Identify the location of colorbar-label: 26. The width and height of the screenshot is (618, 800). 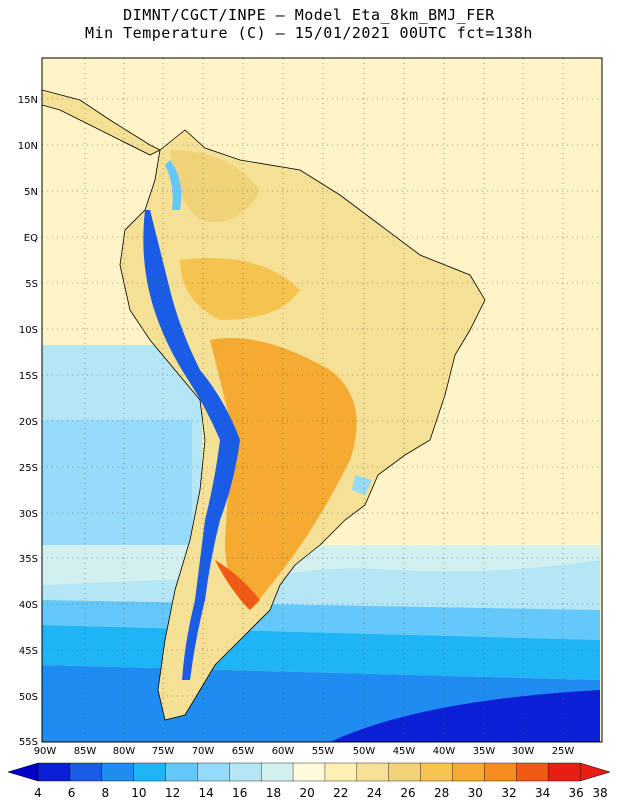
(407, 793).